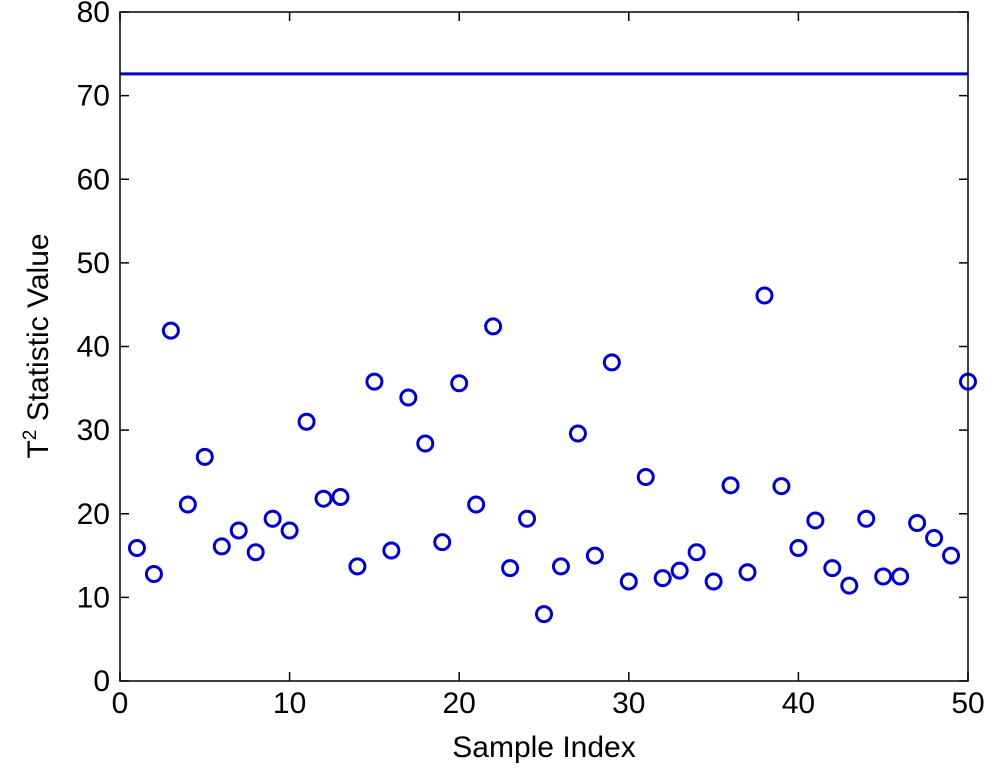 This screenshot has height=777, width=1006. I want to click on y-tick-label: 50, so click(93, 263).